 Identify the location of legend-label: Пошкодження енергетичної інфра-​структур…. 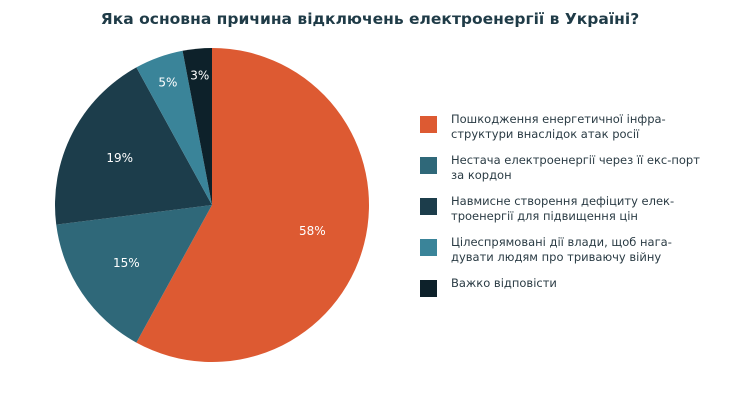
(558, 126).